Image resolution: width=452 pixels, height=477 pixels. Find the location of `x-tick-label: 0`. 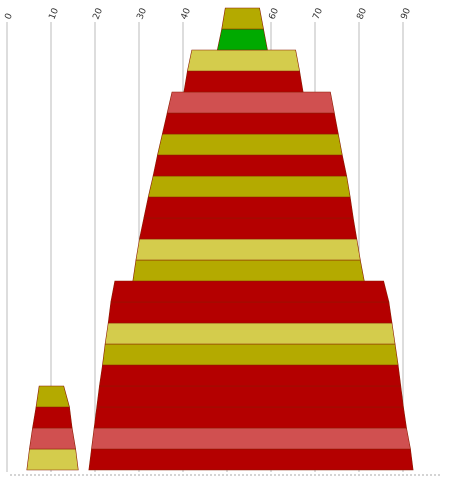

x-tick-label: 0 is located at coordinates (10, 16).